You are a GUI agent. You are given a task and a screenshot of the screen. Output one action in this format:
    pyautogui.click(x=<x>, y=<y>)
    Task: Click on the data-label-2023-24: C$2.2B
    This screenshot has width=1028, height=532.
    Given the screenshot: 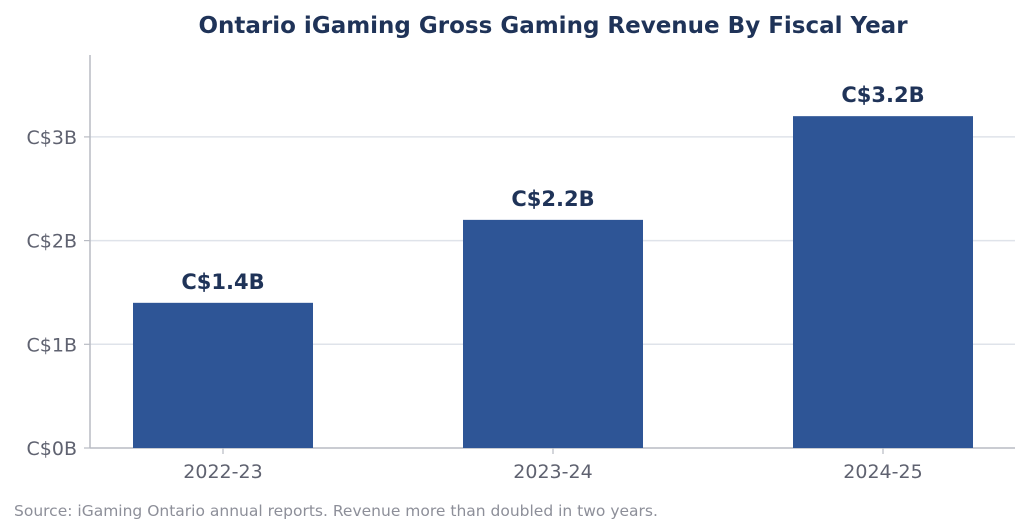 What is the action you would take?
    pyautogui.click(x=552, y=199)
    